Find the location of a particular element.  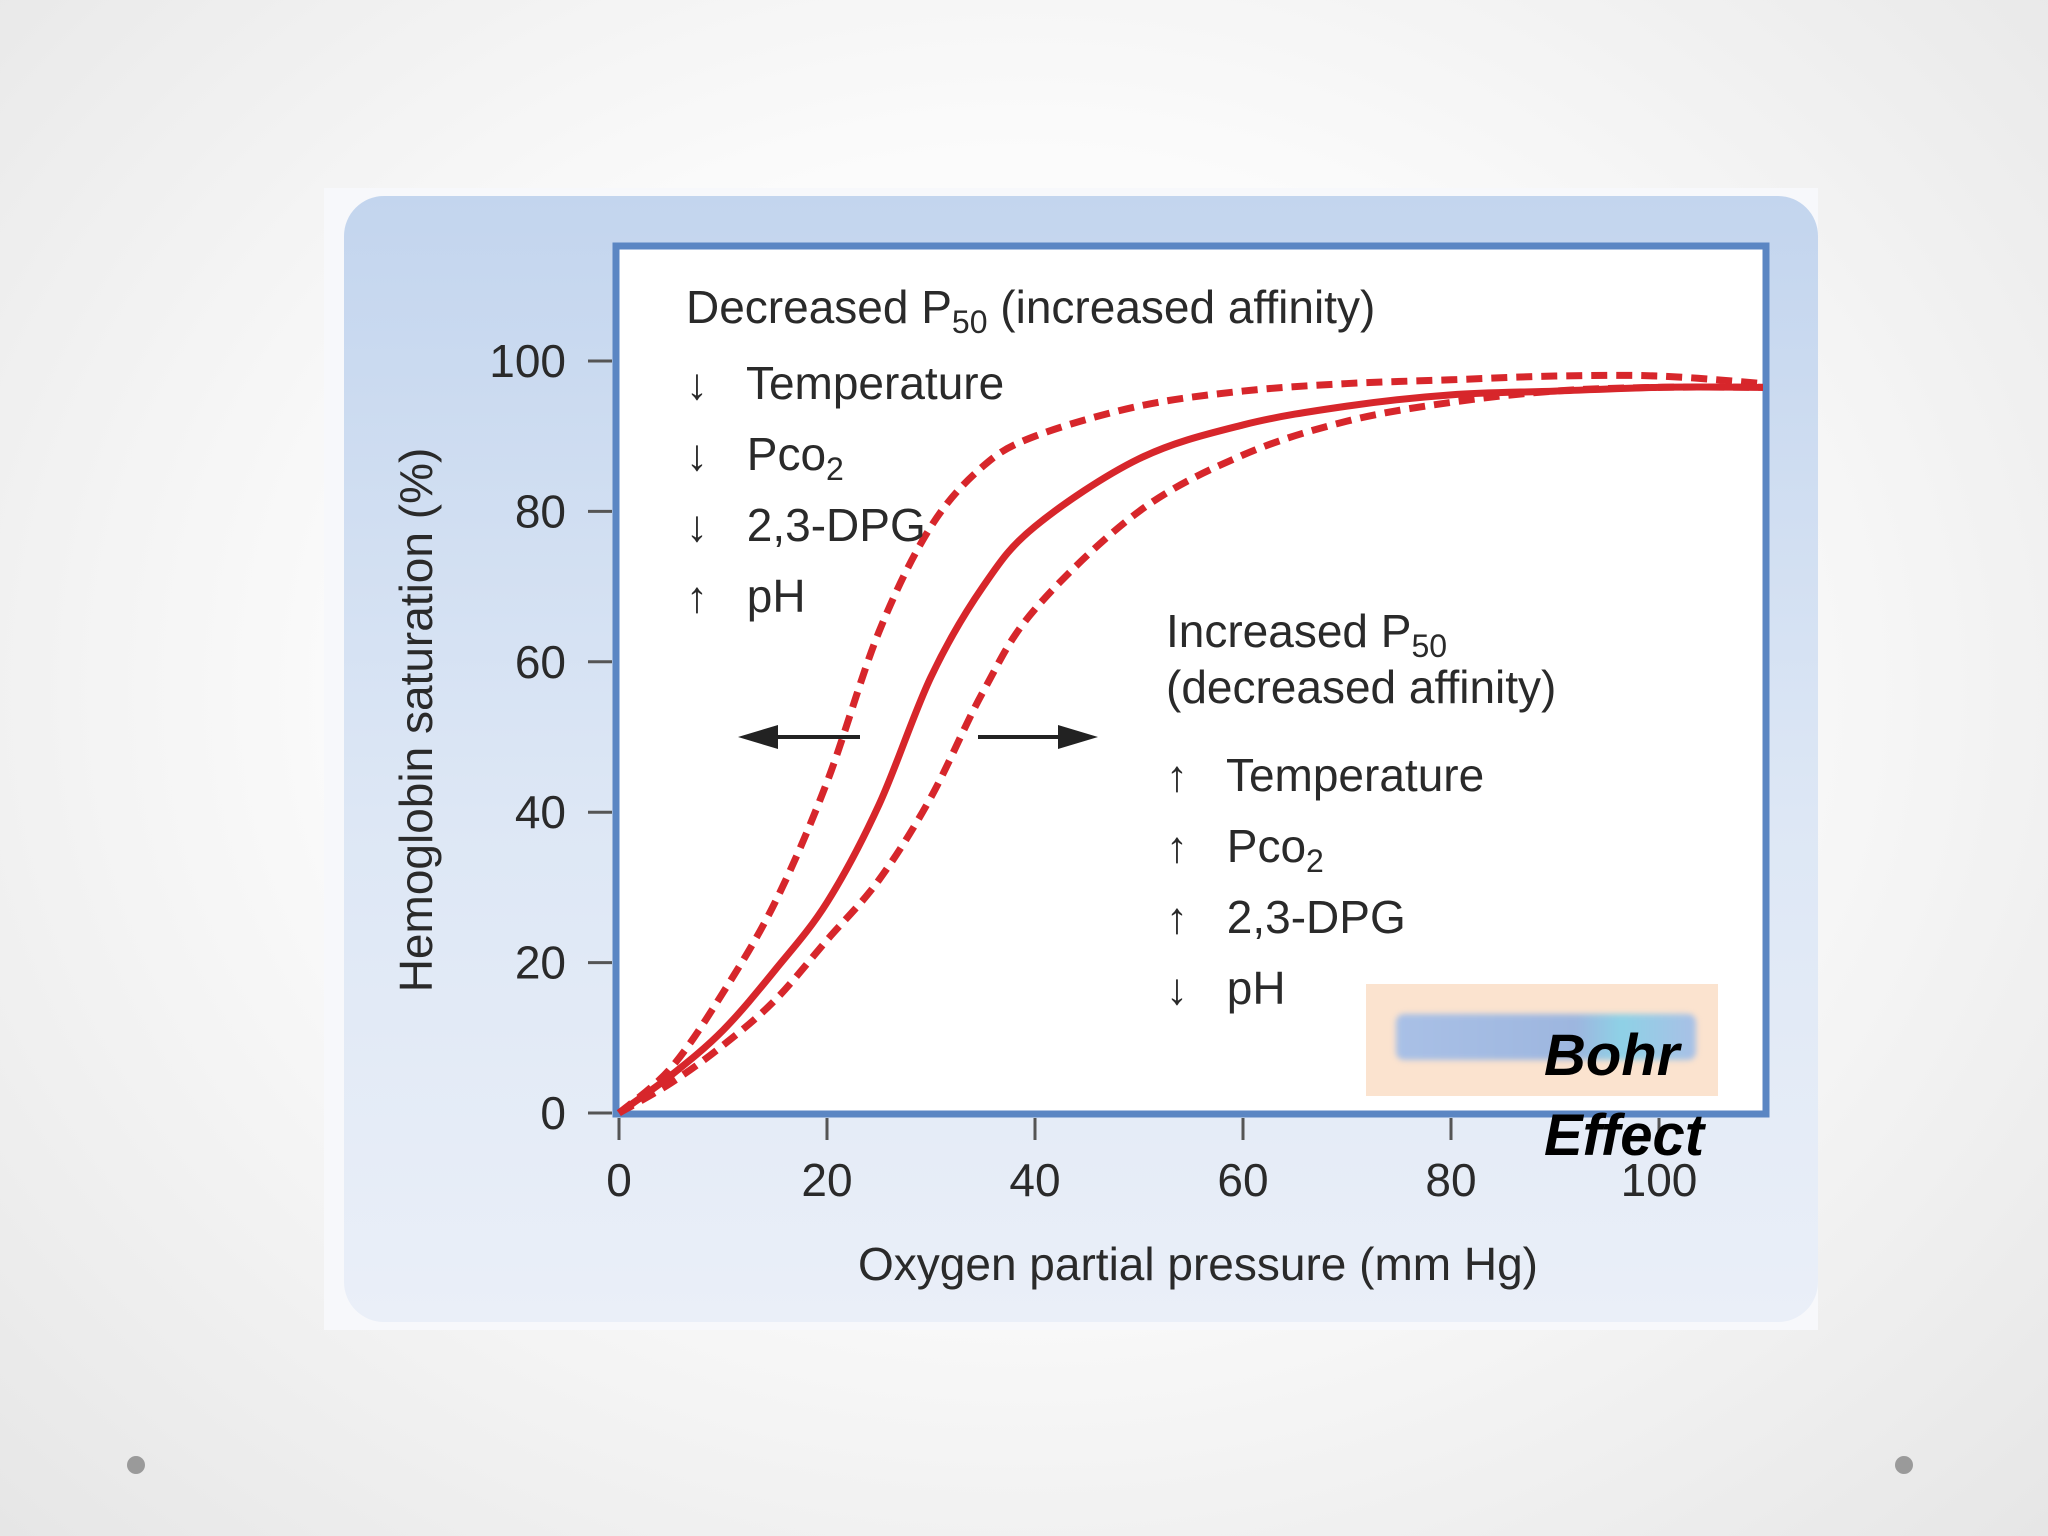

x-tick-label: 60 is located at coordinates (1242, 1180).